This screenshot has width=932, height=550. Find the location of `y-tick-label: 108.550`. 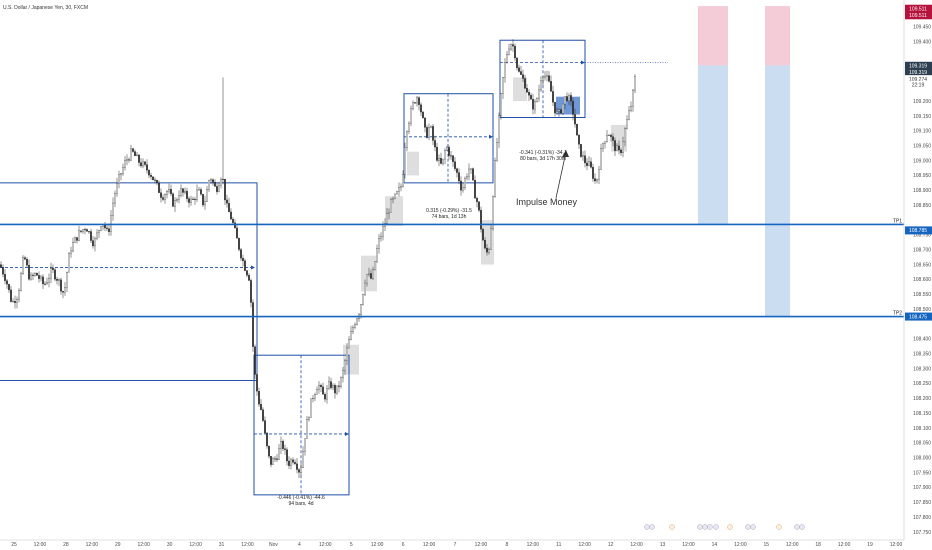

y-tick-label: 108.550 is located at coordinates (922, 295).